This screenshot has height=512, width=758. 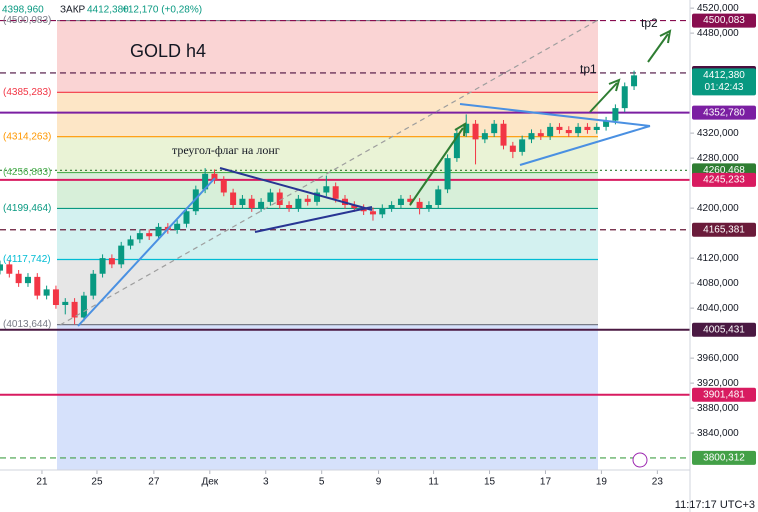 What do you see at coordinates (23, 10) in the screenshot?
I see `header-prev: 4398,960` at bounding box center [23, 10].